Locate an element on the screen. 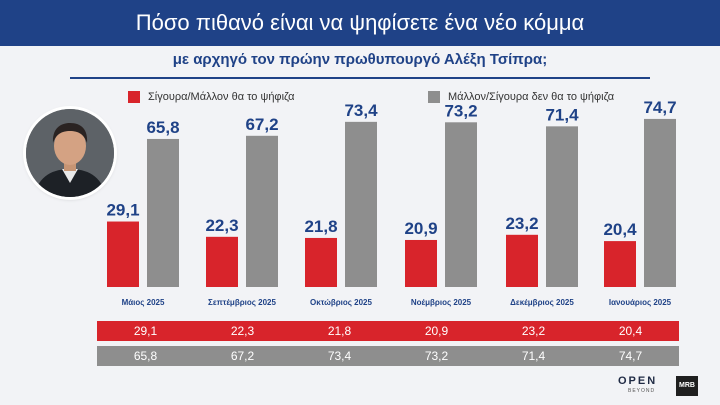  portrait-illustration is located at coordinates (70, 153).